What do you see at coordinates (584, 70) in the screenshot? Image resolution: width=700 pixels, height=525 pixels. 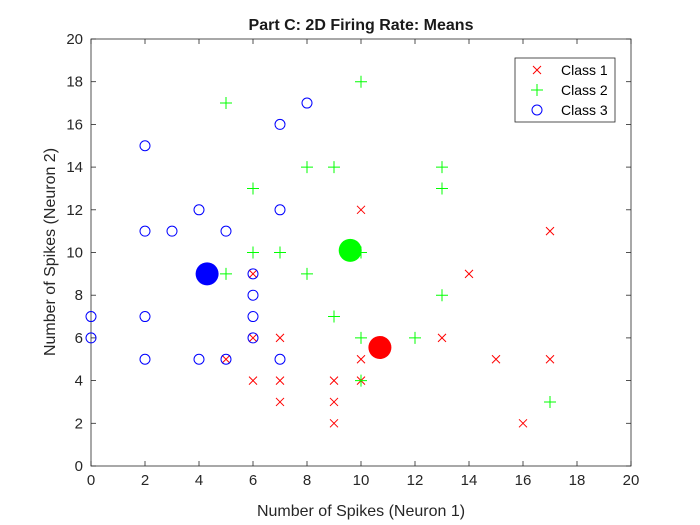 I see `legend-label: Class 1` at bounding box center [584, 70].